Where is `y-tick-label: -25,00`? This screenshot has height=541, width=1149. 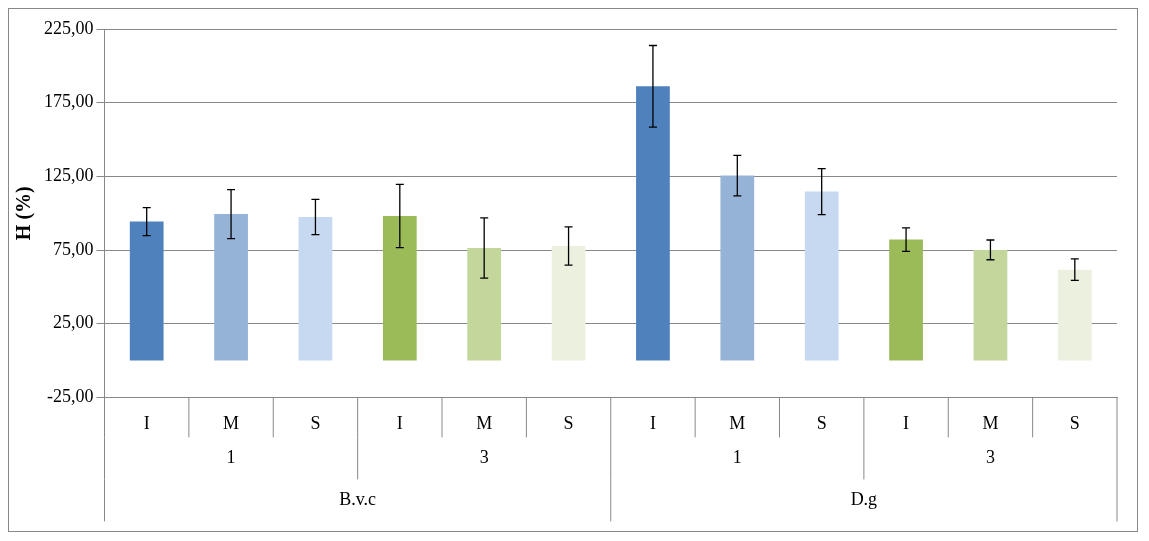
y-tick-label: -25,00 is located at coordinates (70, 396).